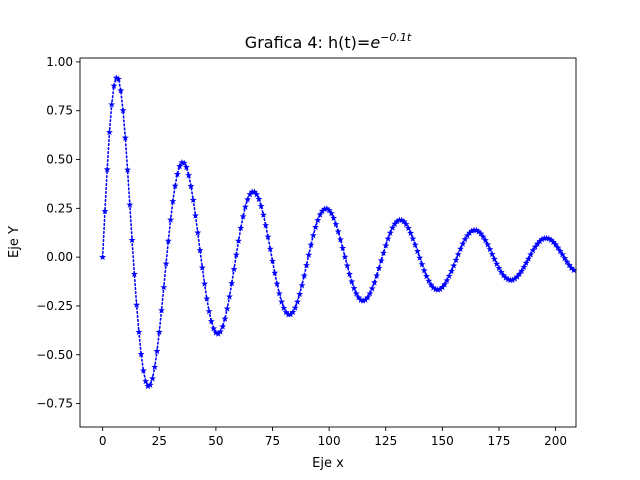 The height and width of the screenshot is (480, 640). What do you see at coordinates (54, 306) in the screenshot?
I see `y-tick-label: −0.25` at bounding box center [54, 306].